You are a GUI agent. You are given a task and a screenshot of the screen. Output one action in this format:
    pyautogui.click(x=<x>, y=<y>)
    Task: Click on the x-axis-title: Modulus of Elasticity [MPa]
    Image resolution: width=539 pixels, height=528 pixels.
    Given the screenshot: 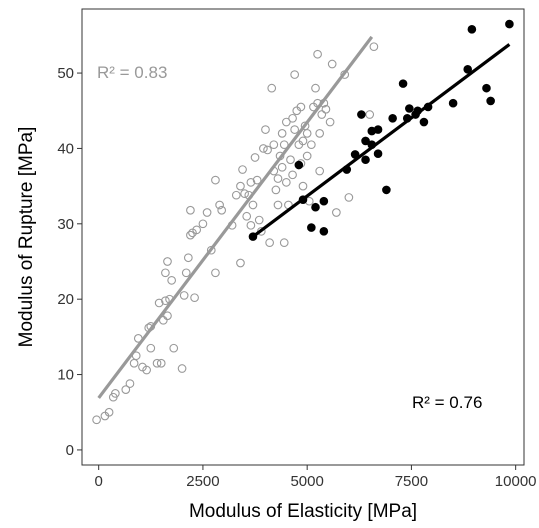 What is the action you would take?
    pyautogui.click(x=303, y=511)
    